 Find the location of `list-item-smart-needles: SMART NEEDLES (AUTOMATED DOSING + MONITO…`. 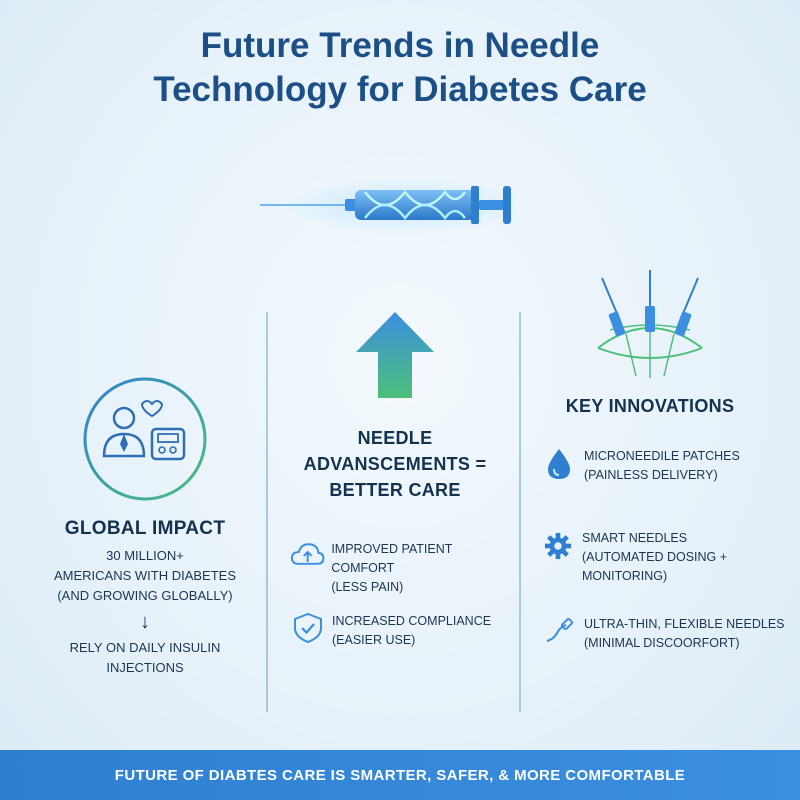

list-item-smart-needles: SMART NEEDLES (AUTOMATED DOSING + MONITO… is located at coordinates (672, 557).